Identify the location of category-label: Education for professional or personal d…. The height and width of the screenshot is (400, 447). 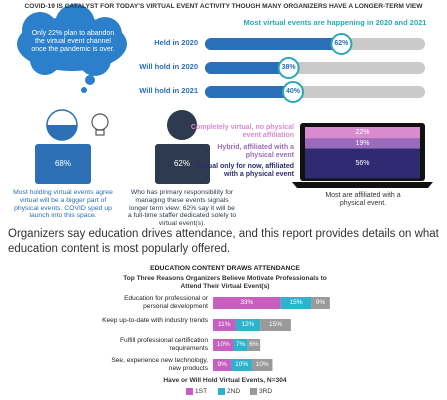
(166, 302).